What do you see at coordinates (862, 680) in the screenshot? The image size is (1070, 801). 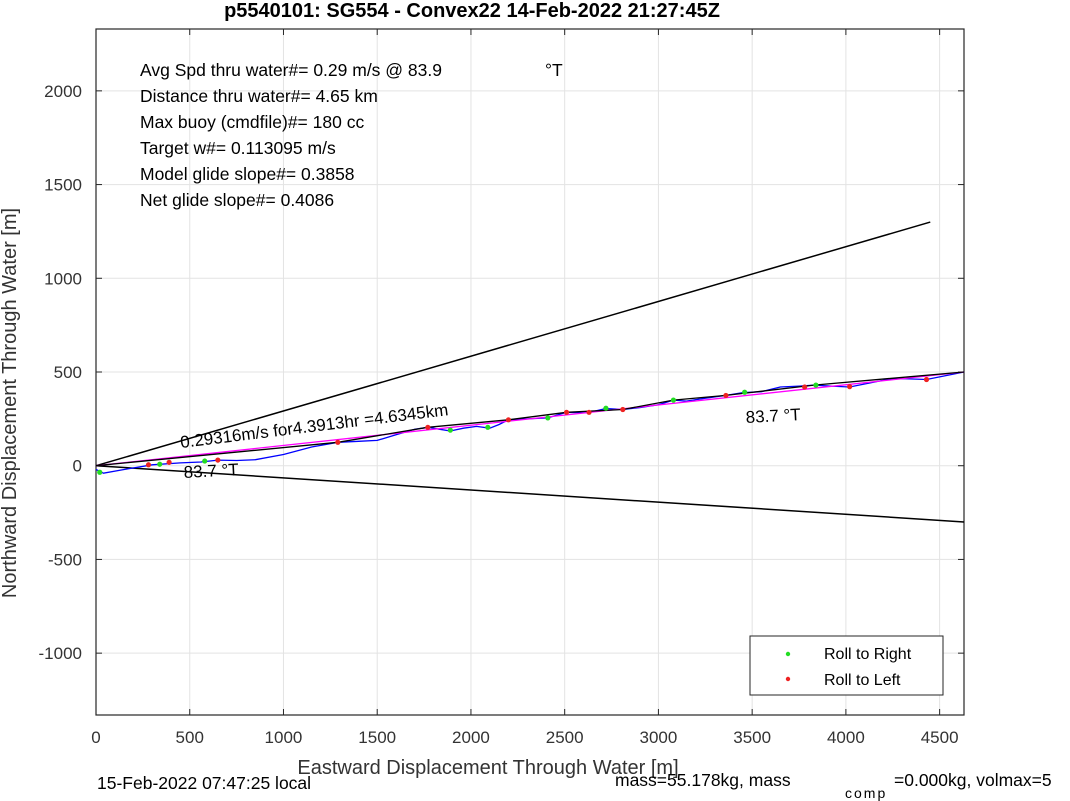 I see `legend-label-roll-left: Roll to Left` at bounding box center [862, 680].